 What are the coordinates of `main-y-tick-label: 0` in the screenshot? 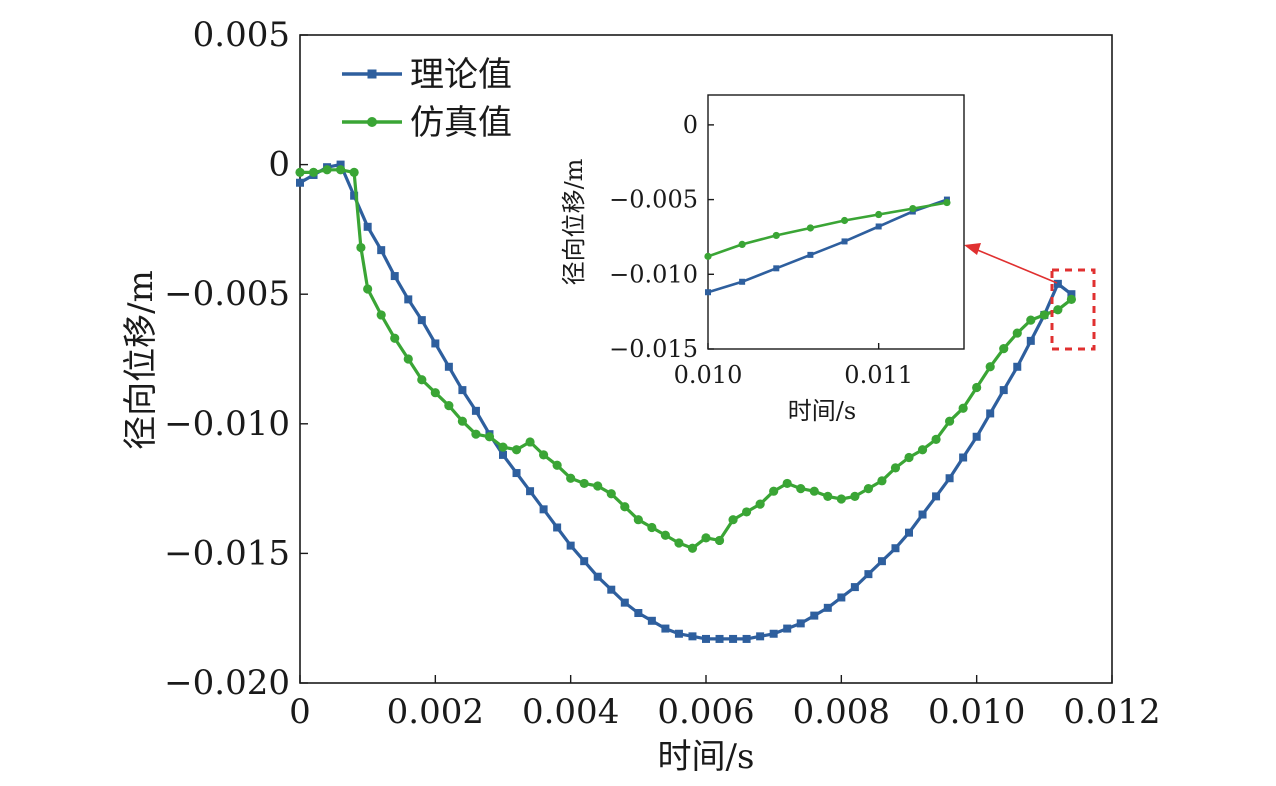 It's located at (279, 165).